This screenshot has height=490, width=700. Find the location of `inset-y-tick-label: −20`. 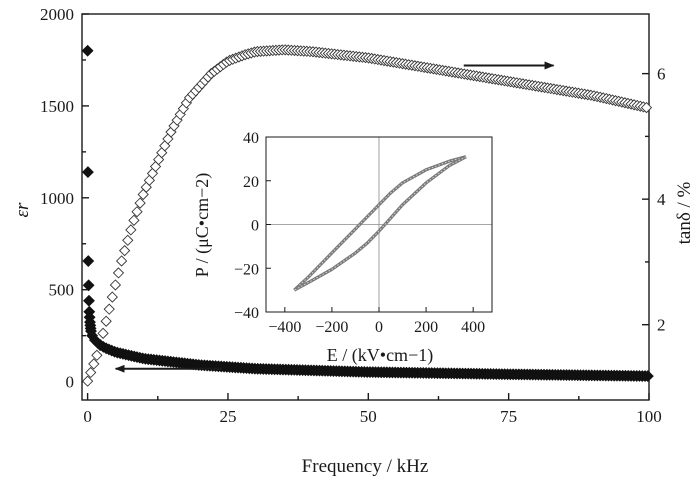

inset-y-tick-label: −20 is located at coordinates (246, 269).